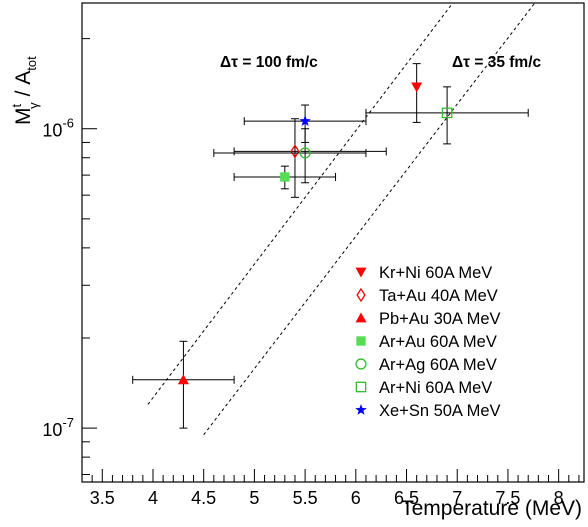 The height and width of the screenshot is (527, 588). I want to click on legend-label: Kr+Ni 60A MeV, so click(435, 273).